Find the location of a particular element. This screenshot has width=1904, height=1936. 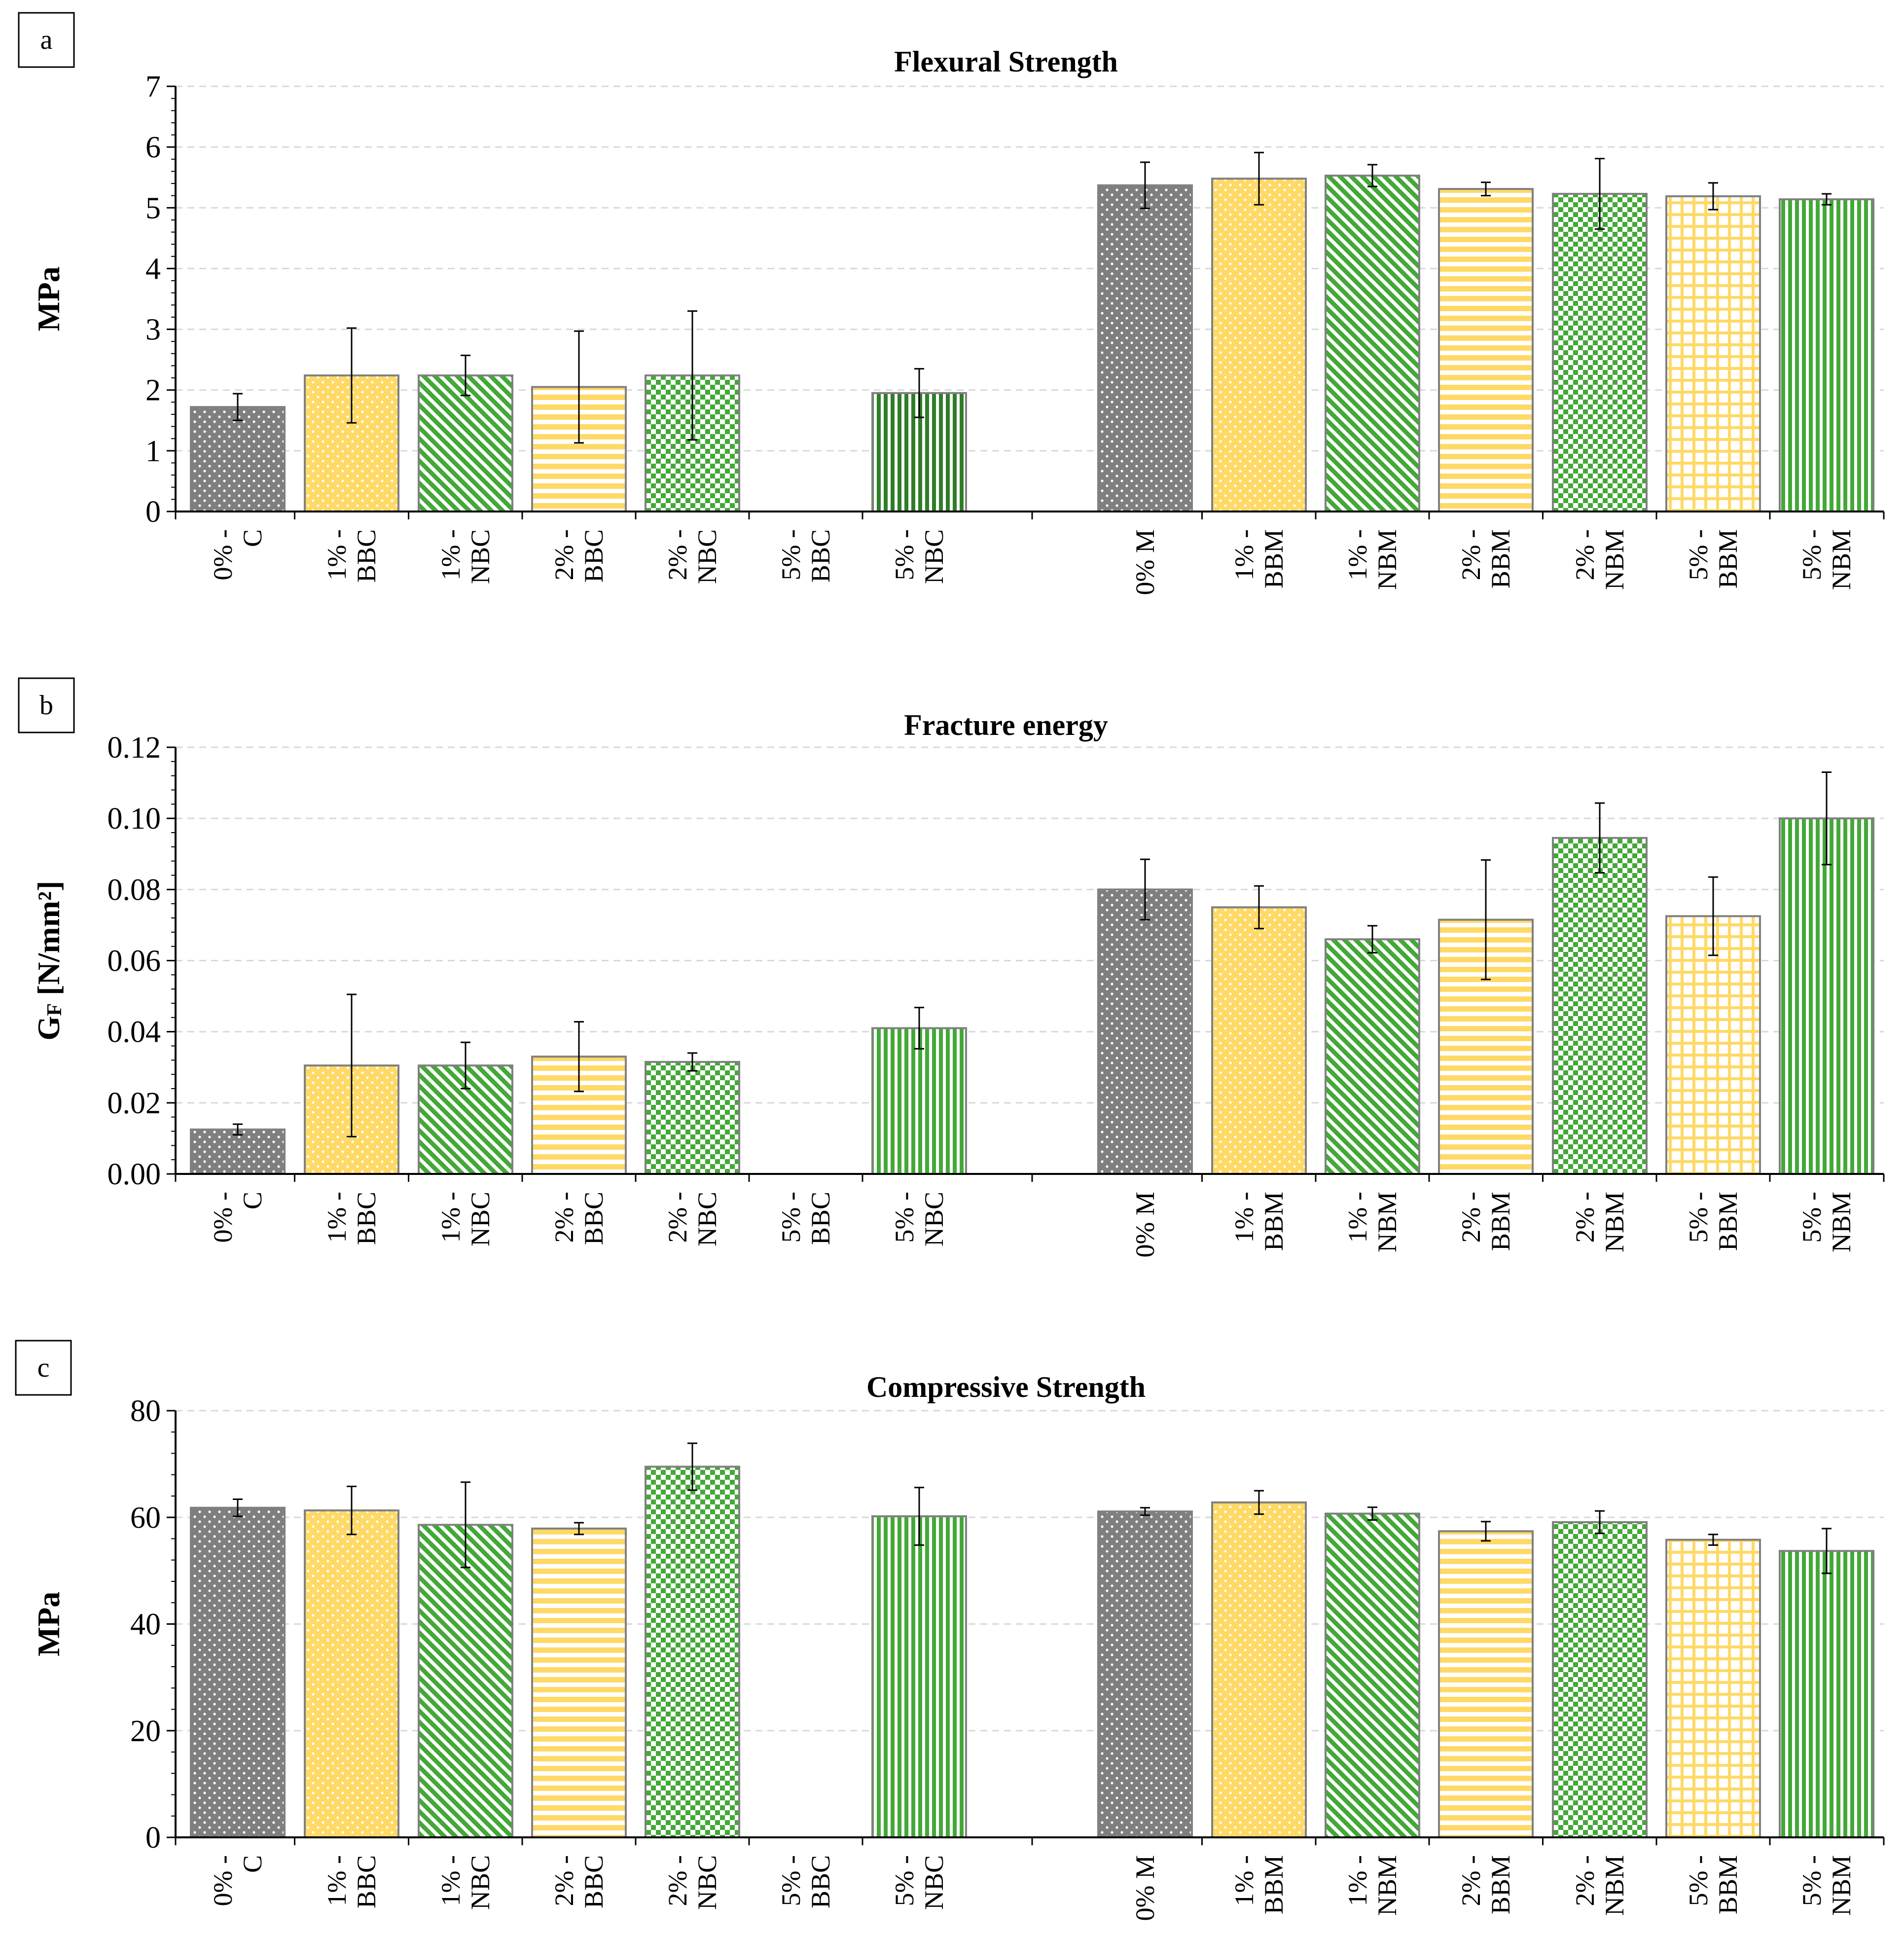

chart-title: Fracture energy is located at coordinates (1006, 725).